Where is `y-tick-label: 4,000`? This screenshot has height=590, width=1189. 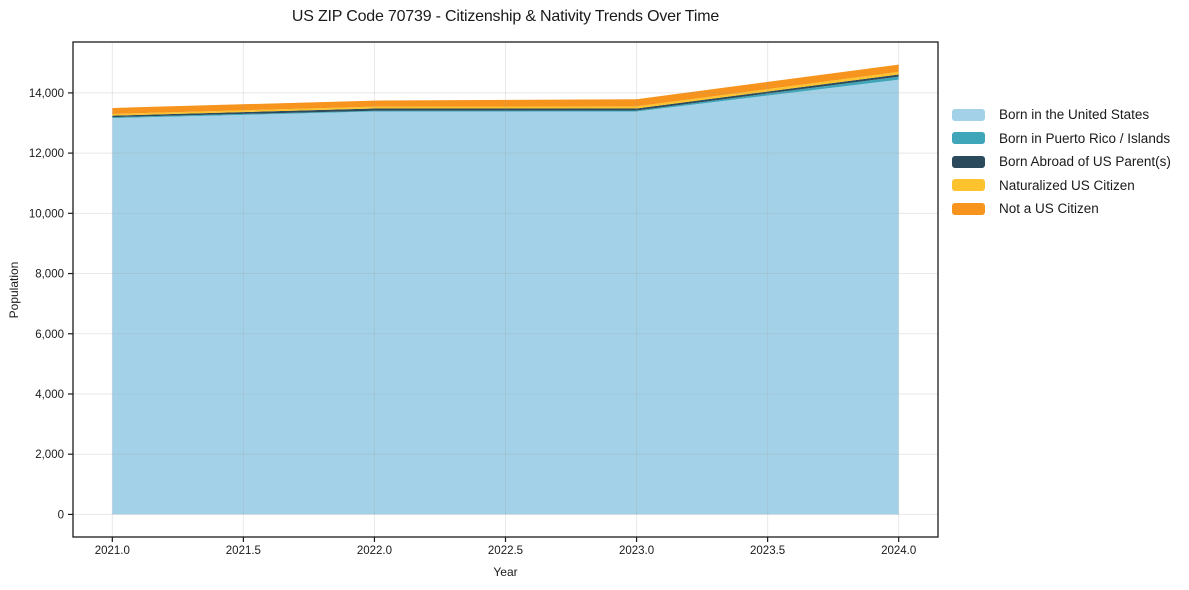
y-tick-label: 4,000 is located at coordinates (49, 395).